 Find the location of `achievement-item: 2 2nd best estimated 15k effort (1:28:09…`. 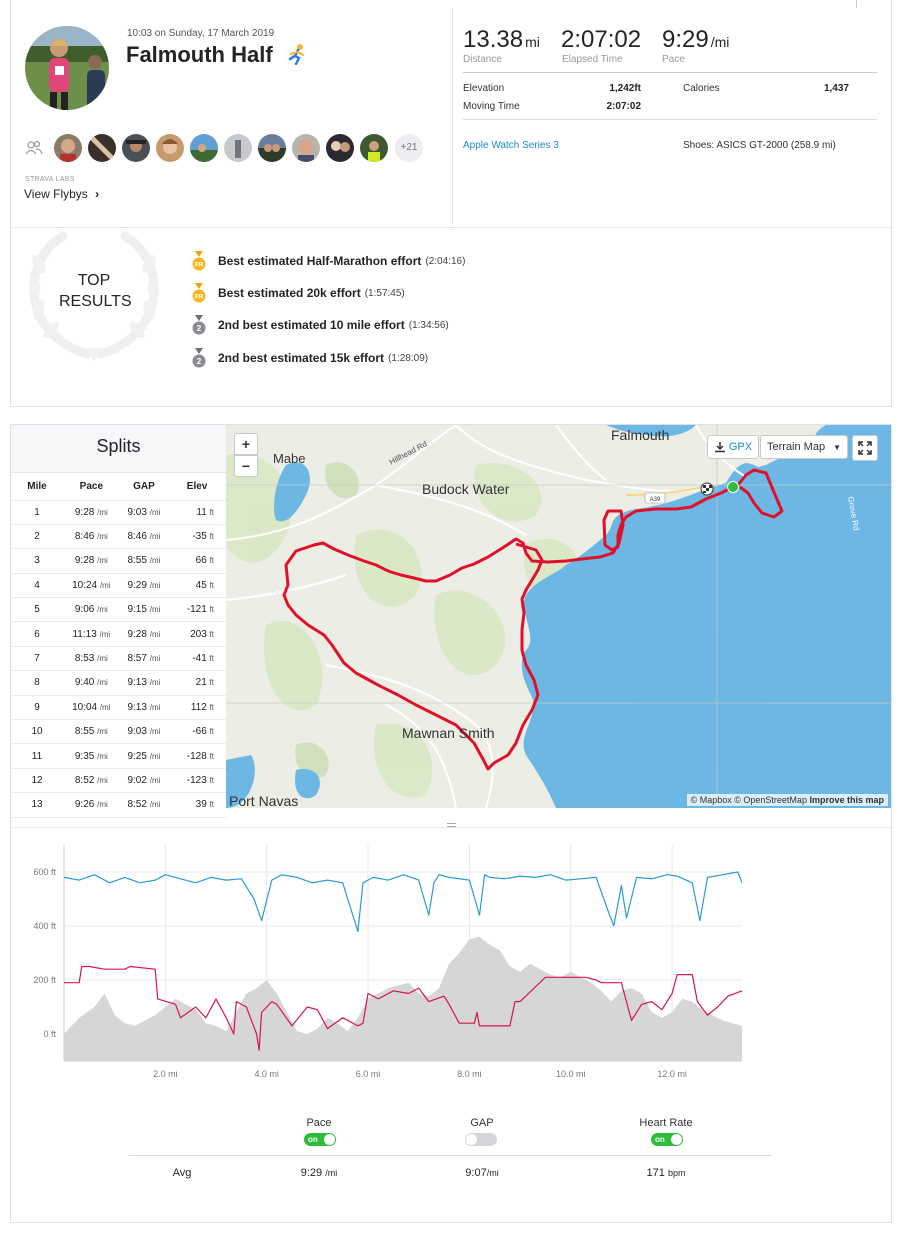

achievement-item: 2 2nd best estimated 15k effort (1:28:09… is located at coordinates (310, 358).